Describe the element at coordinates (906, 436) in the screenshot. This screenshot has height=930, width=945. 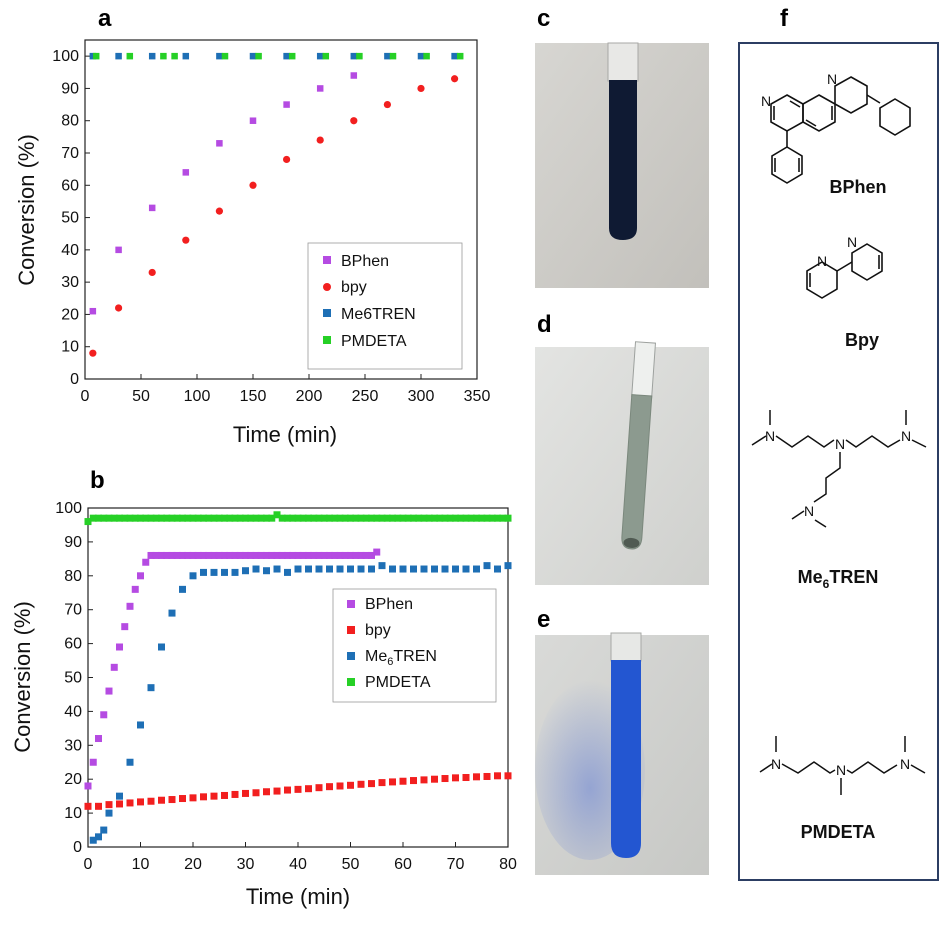
I see `me6tren-atom-n3: N` at that location.